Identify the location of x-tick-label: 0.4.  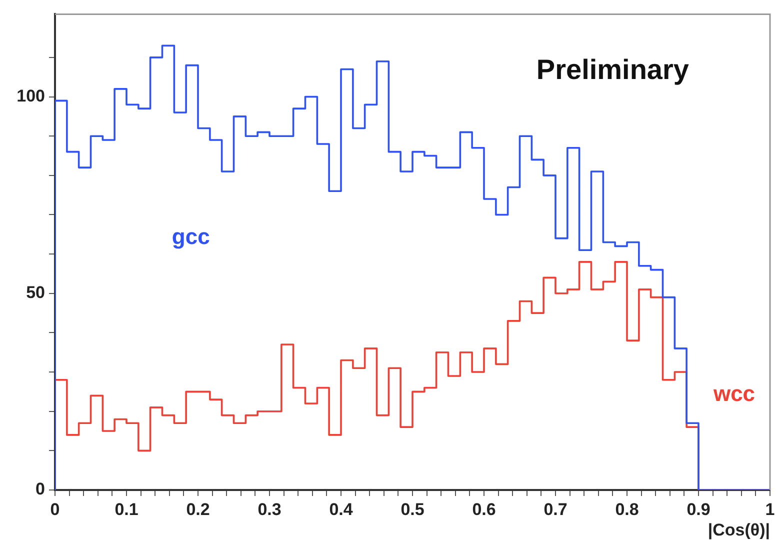
(341, 509).